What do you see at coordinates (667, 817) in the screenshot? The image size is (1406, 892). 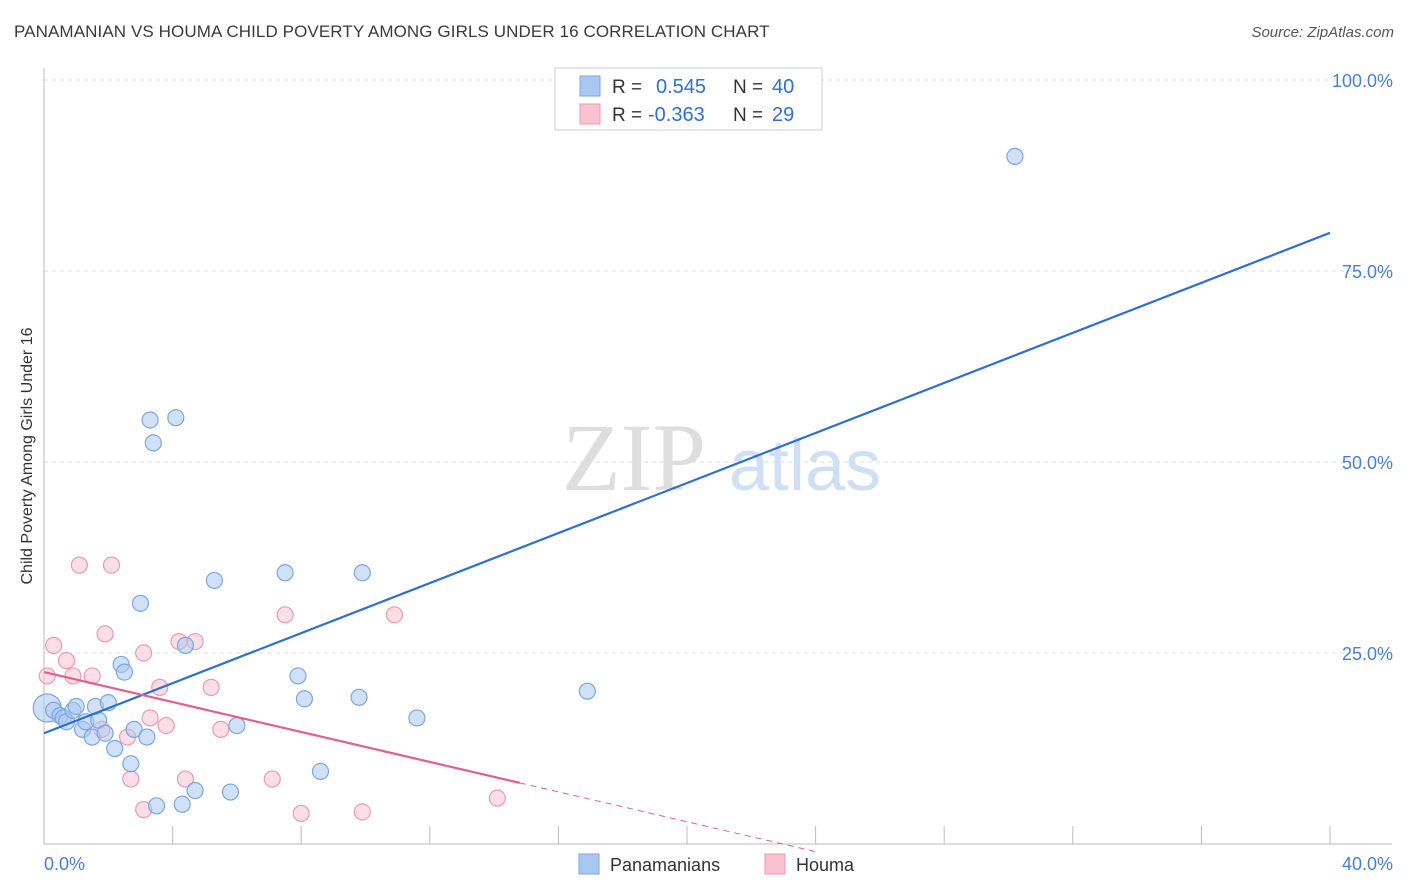 I see `houma-trend-extension` at bounding box center [667, 817].